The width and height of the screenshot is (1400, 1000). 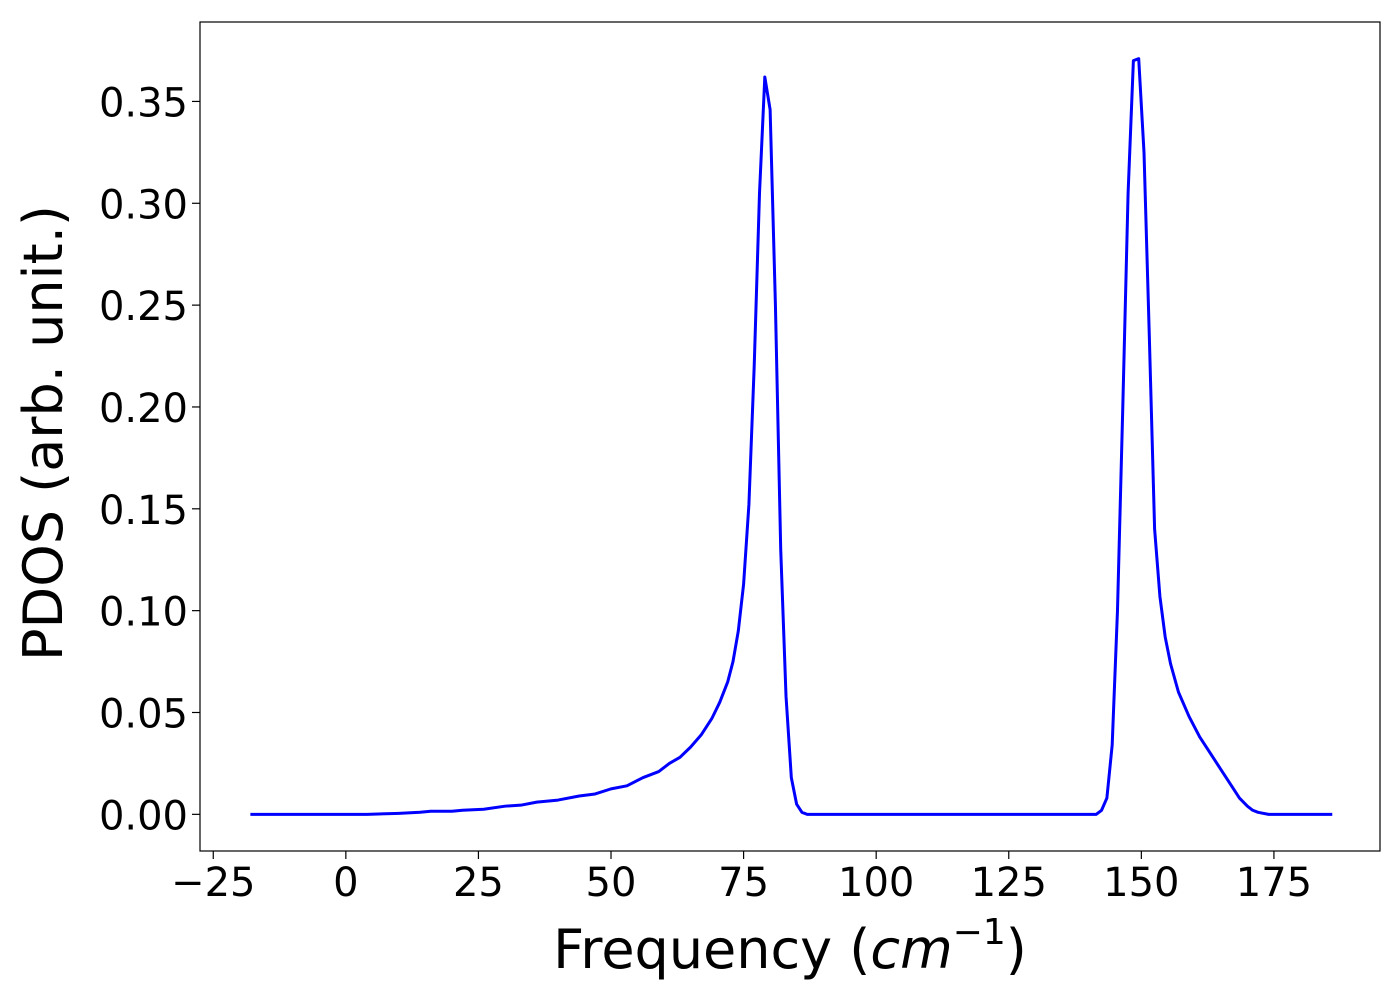 I want to click on x-axis-title-exponent: −1, so click(x=979, y=932).